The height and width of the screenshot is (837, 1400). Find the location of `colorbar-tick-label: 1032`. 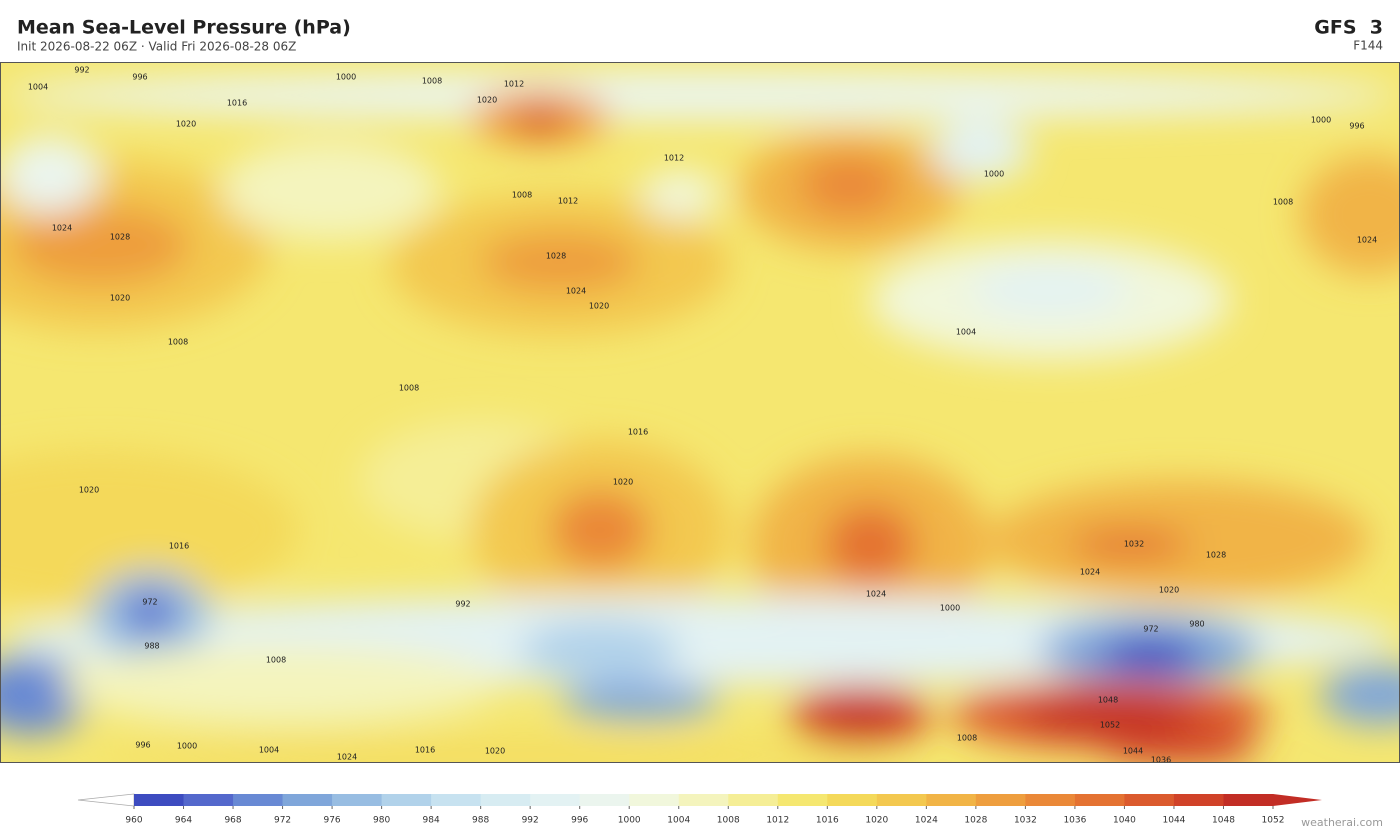

colorbar-tick-label: 1032 is located at coordinates (1025, 821).